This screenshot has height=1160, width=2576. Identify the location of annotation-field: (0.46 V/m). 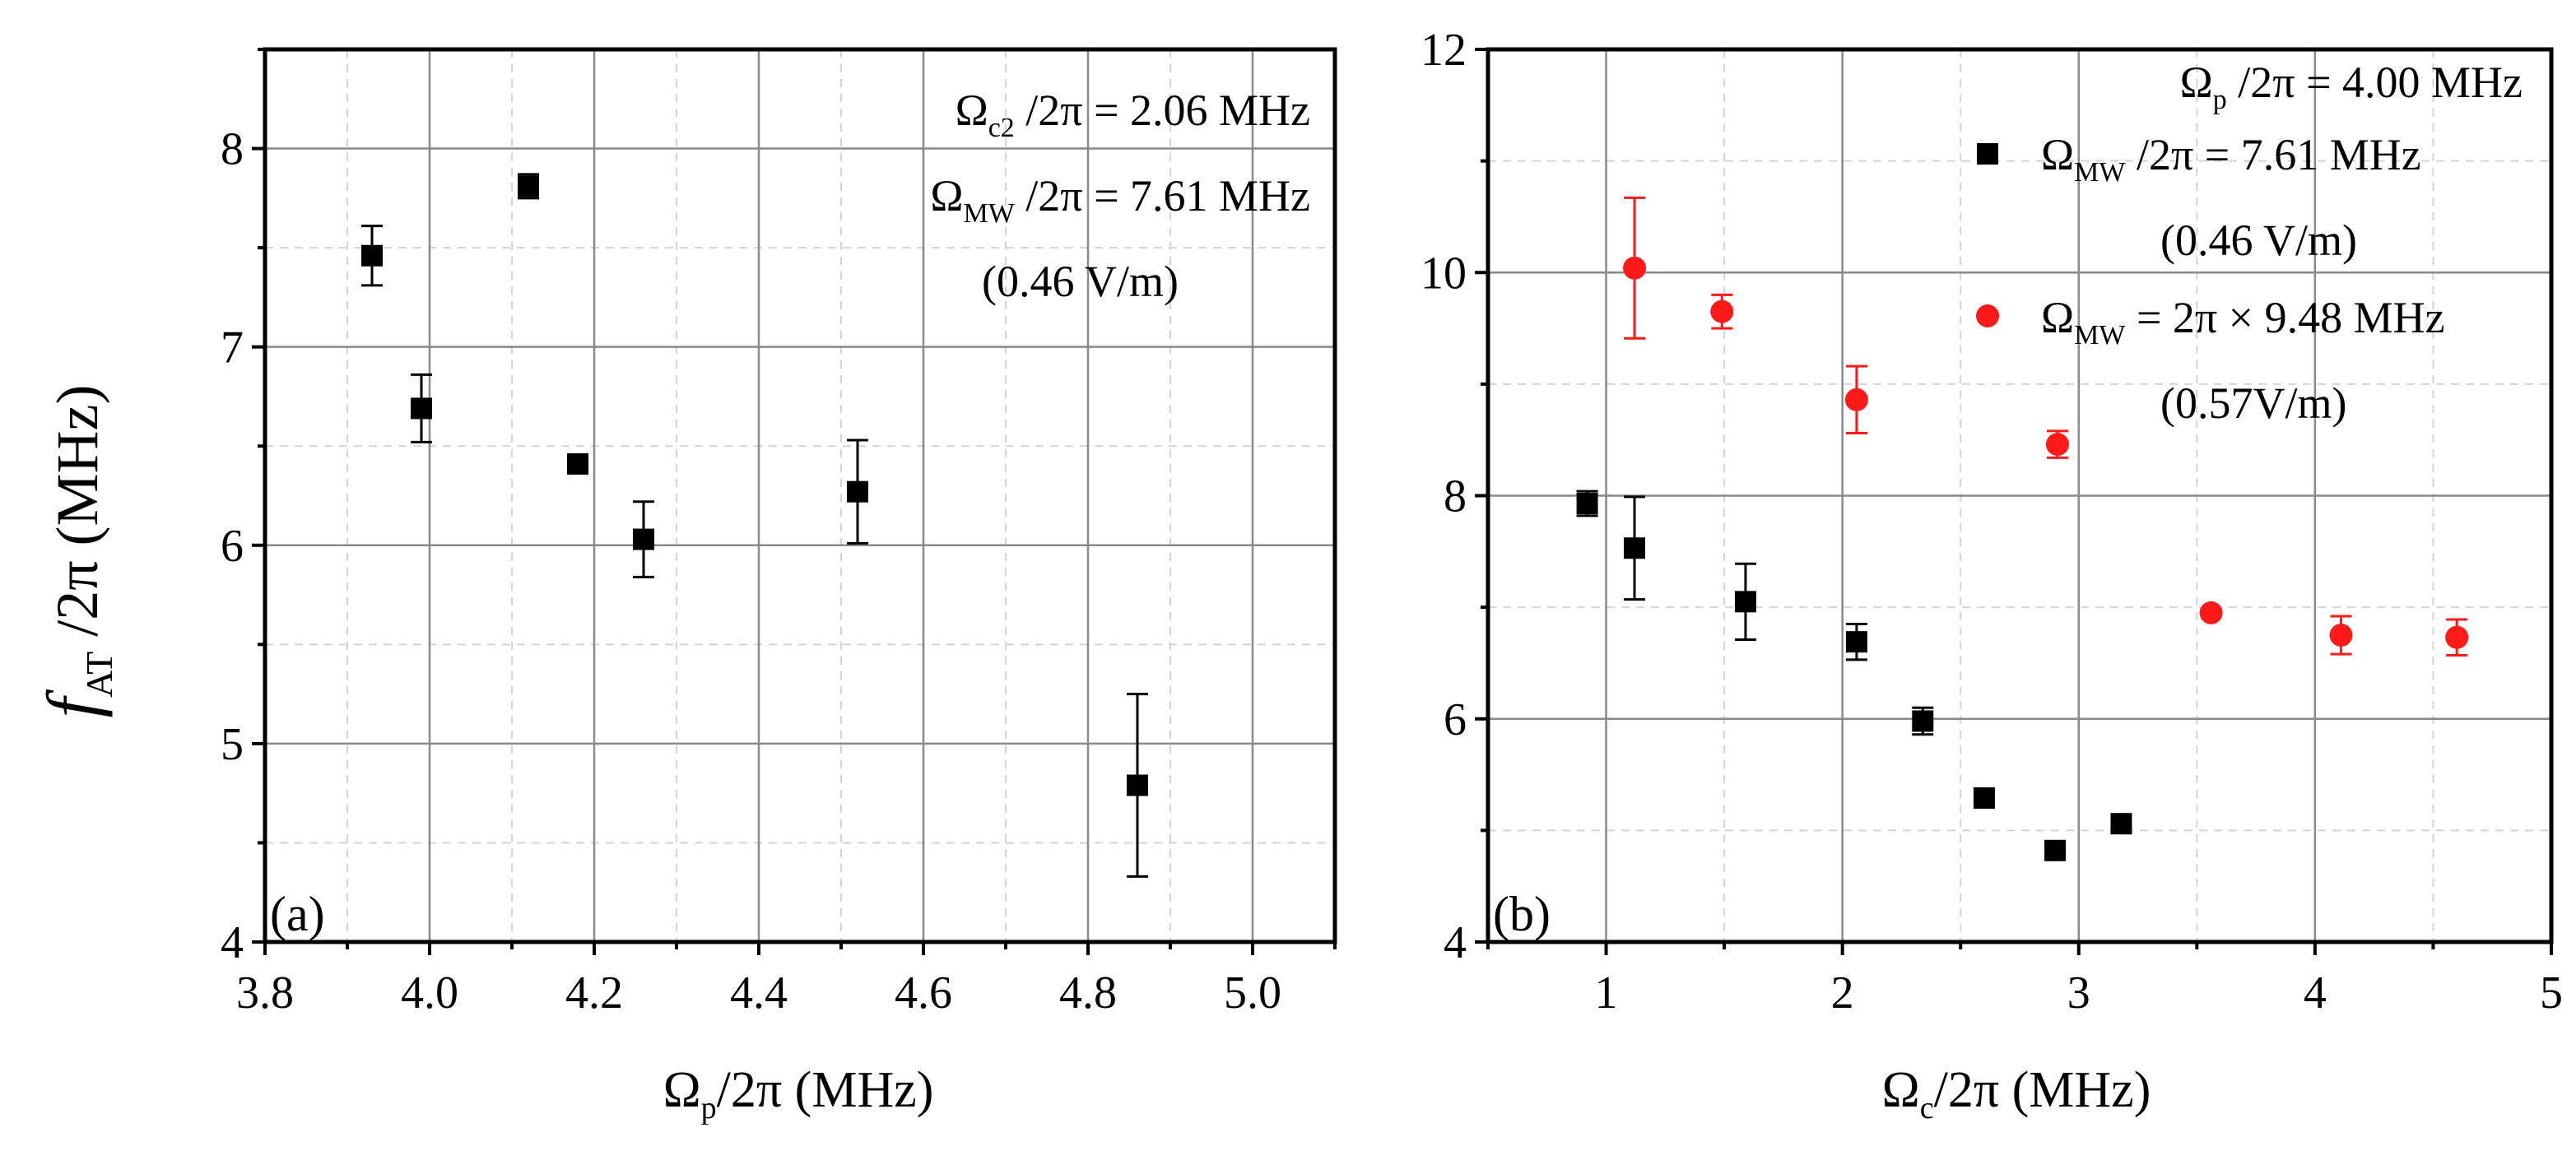
(1080, 281).